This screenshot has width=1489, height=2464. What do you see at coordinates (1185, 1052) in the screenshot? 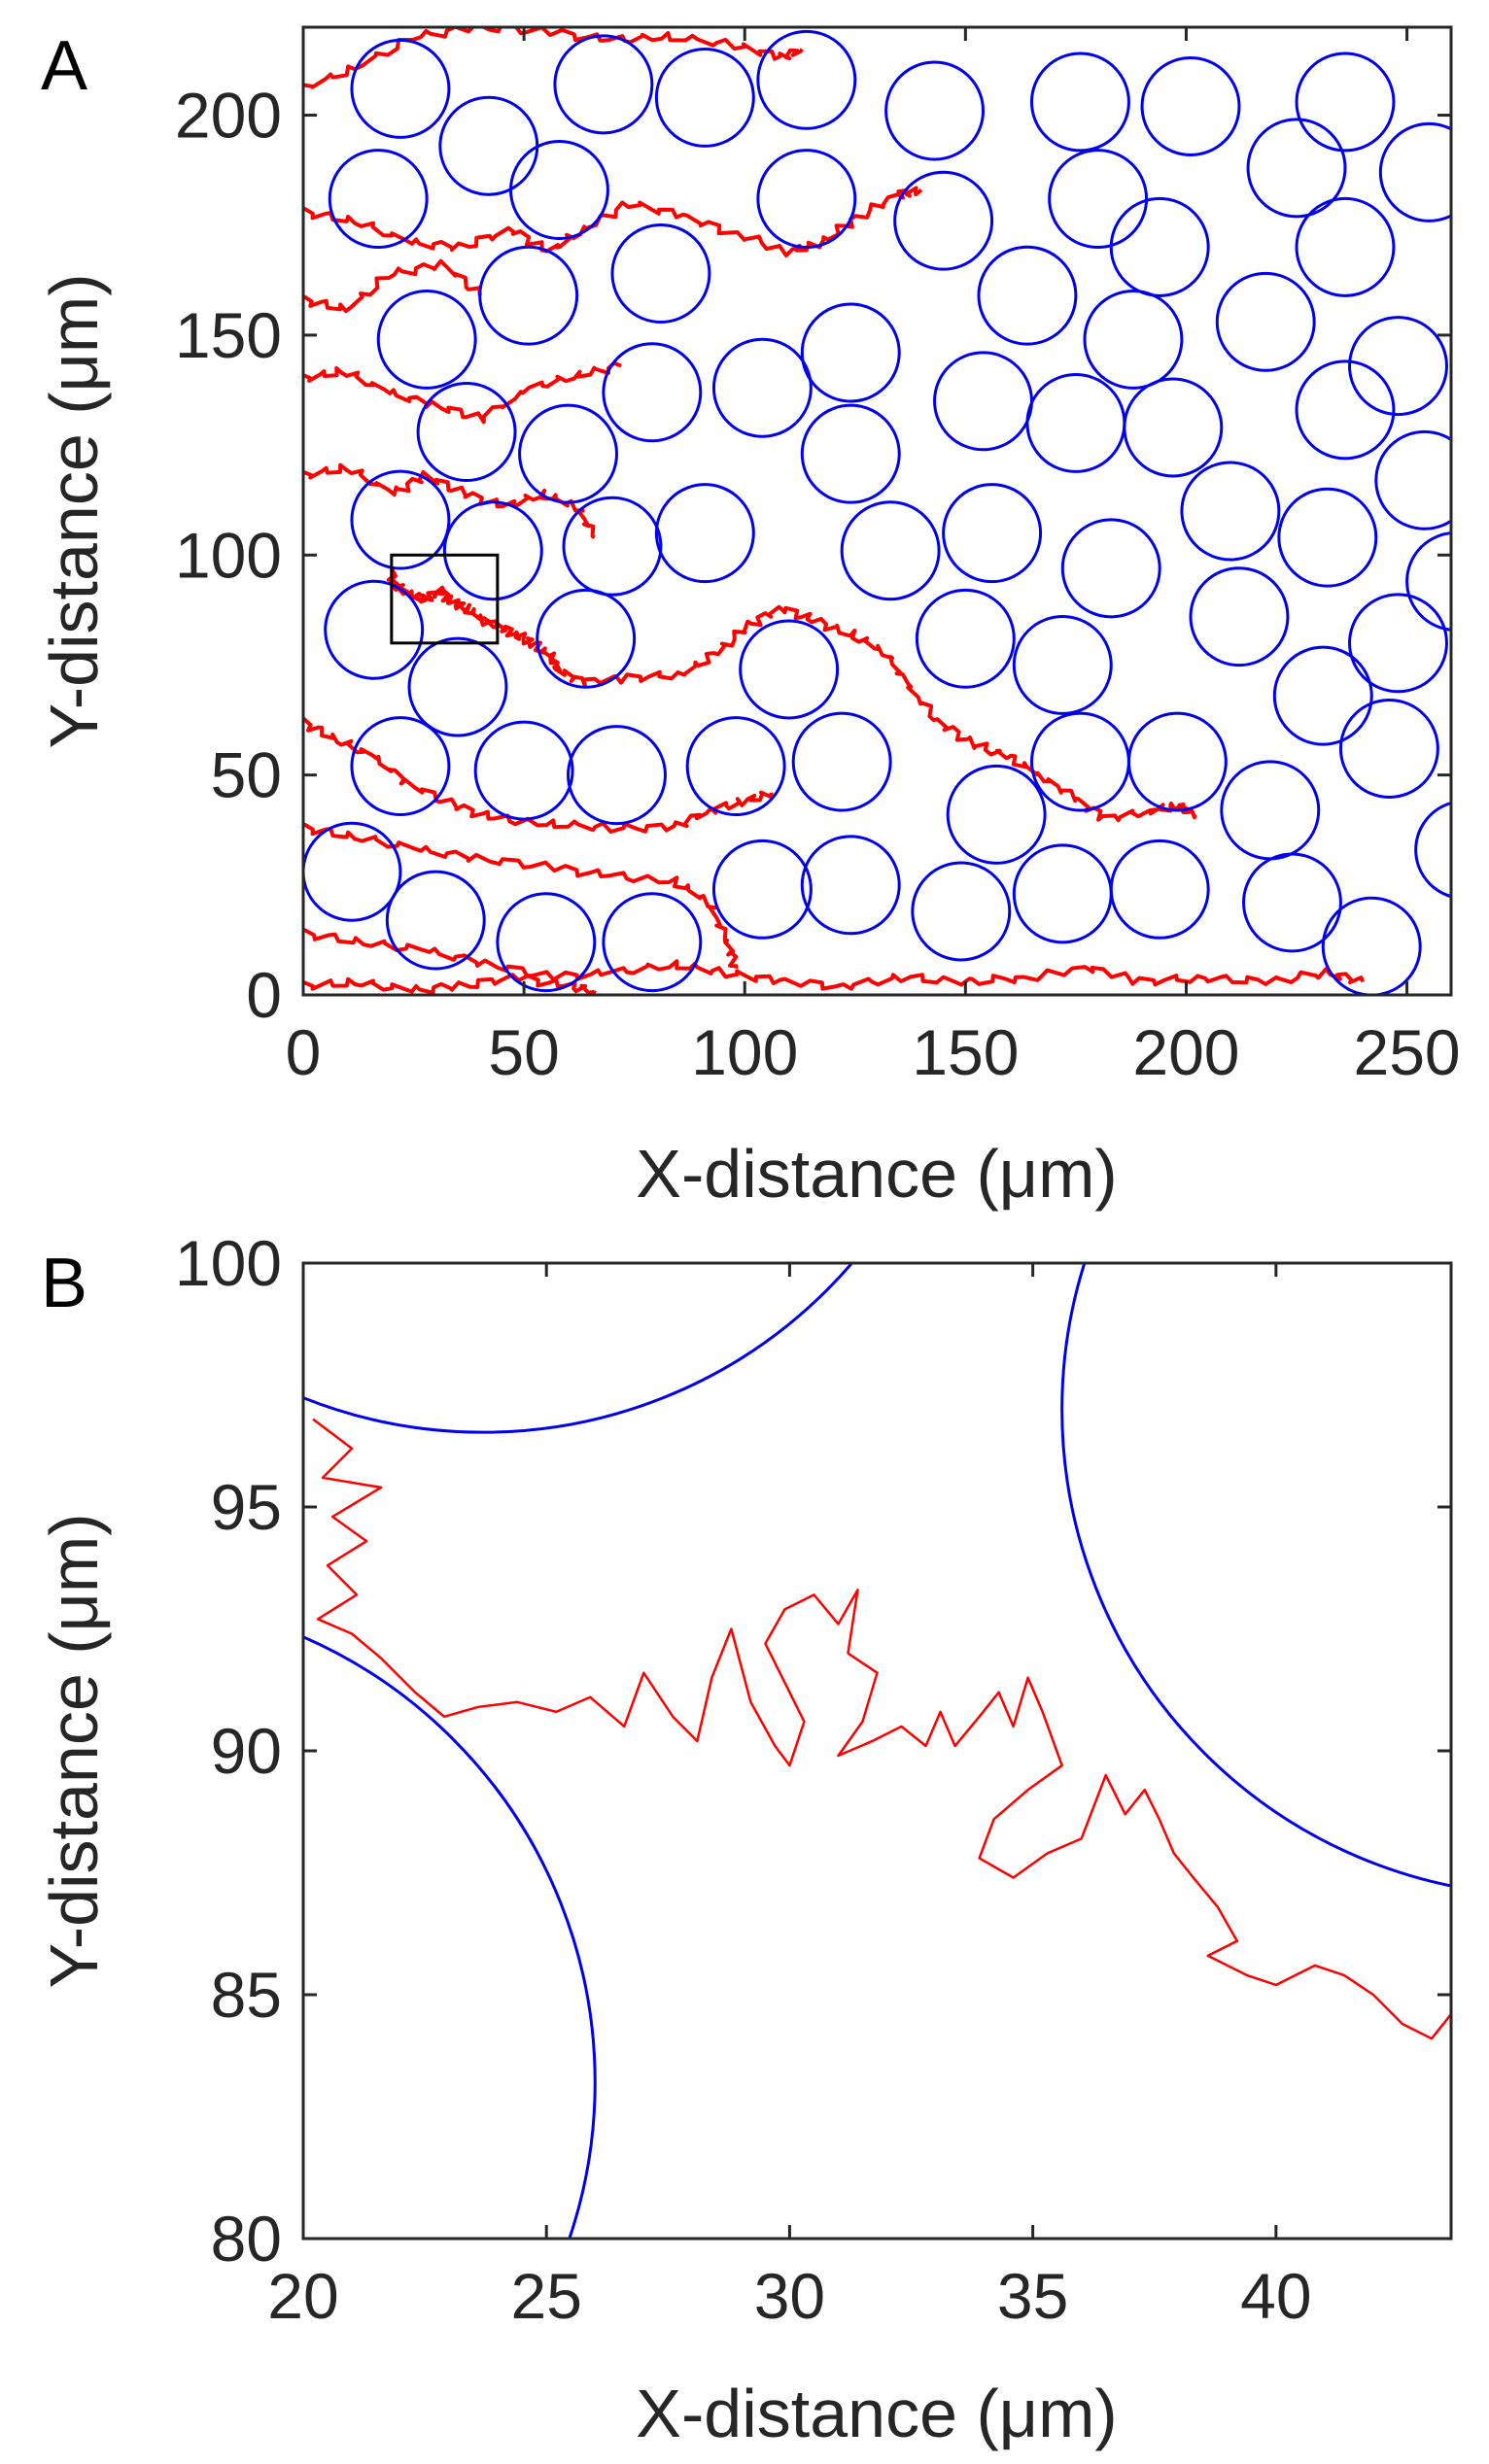
I see `panel-a-x-tick-label: 200` at bounding box center [1185, 1052].